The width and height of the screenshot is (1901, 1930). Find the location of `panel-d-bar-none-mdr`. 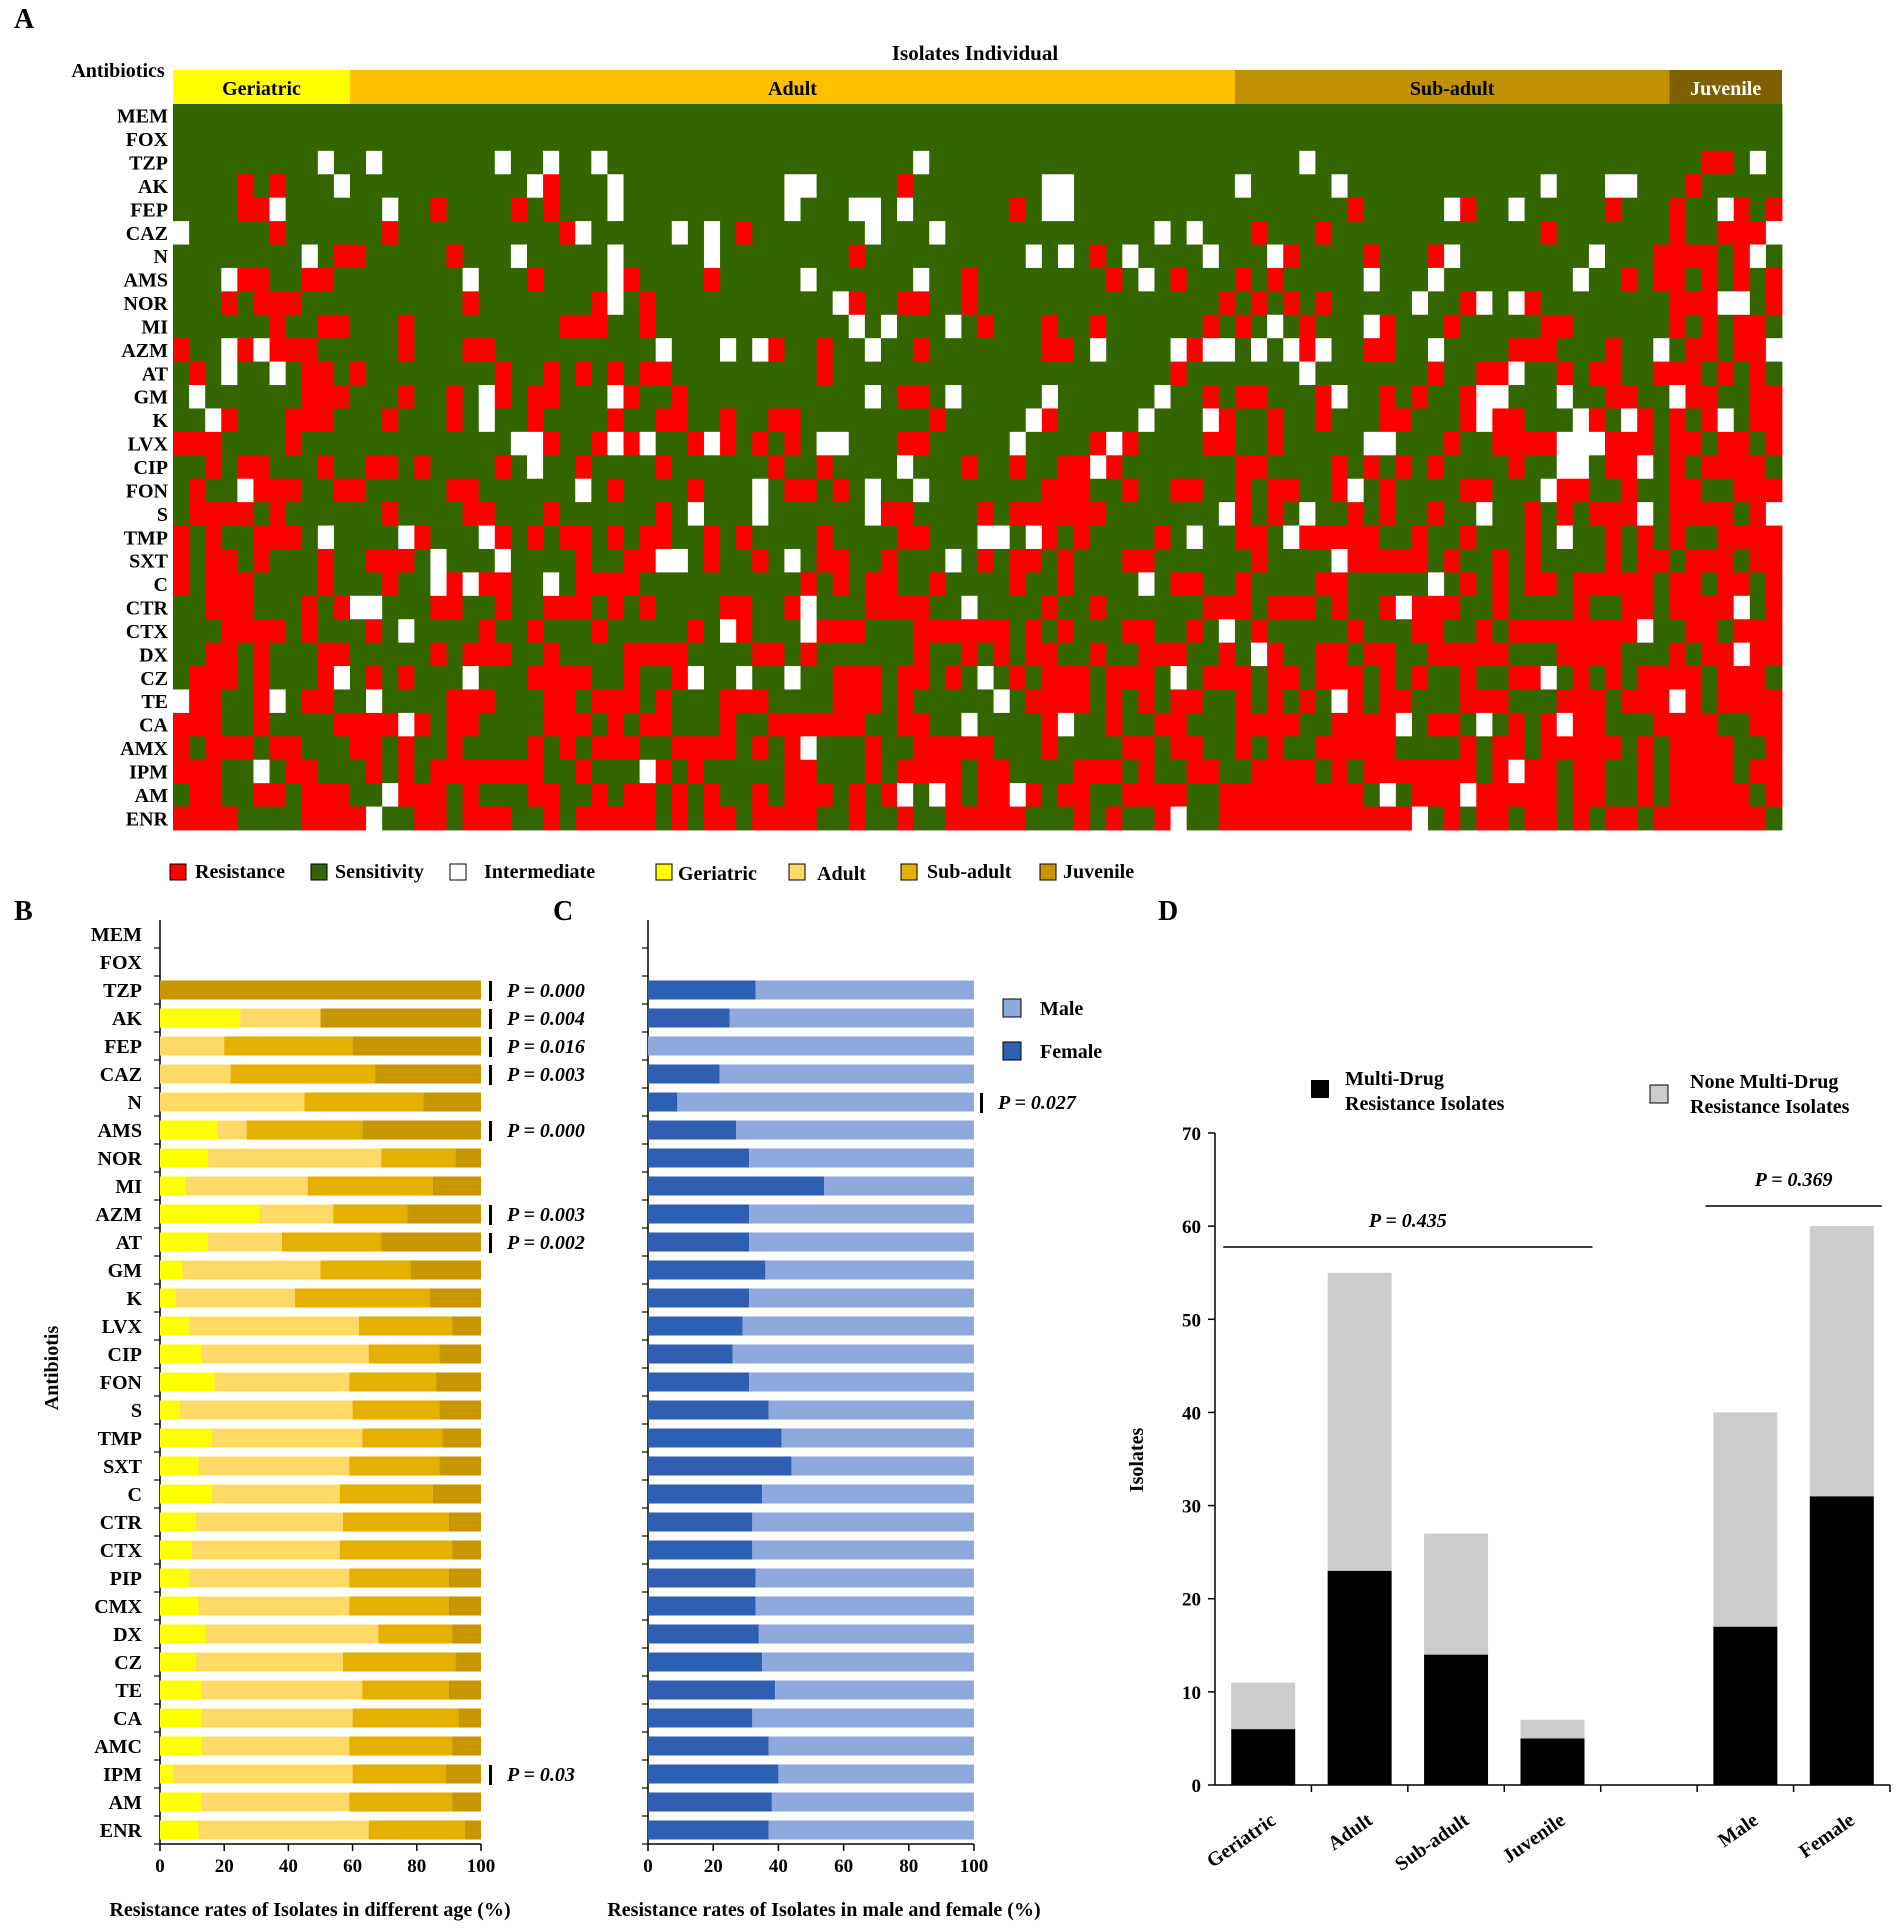

panel-d-bar-none-mdr is located at coordinates (1456, 1594).